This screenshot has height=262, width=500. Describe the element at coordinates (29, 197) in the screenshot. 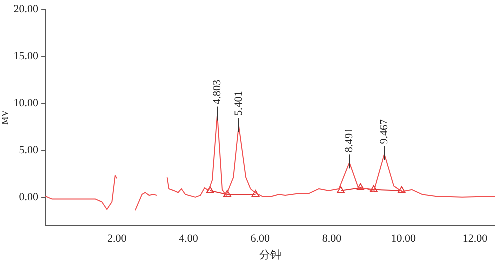

I see `y-tick-label: 0.00` at that location.